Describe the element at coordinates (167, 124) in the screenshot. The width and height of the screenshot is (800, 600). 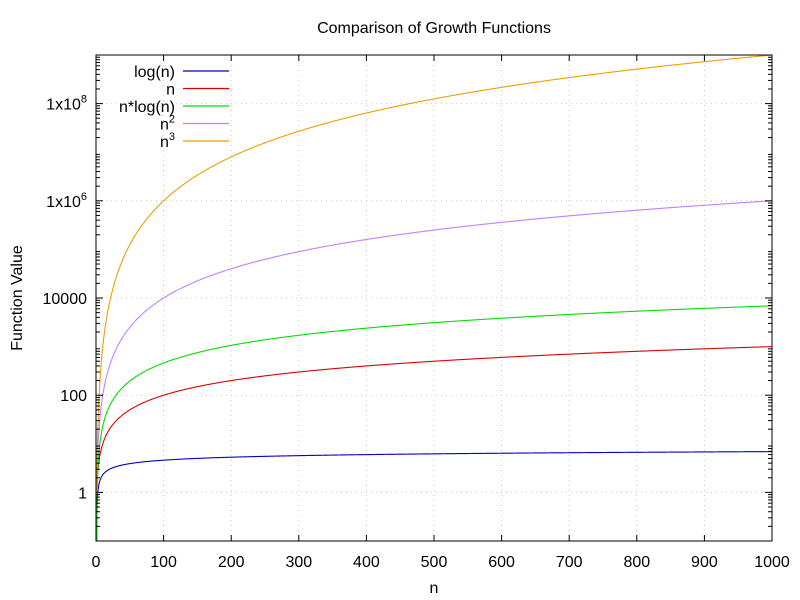
I see `legend-label: n2` at that location.